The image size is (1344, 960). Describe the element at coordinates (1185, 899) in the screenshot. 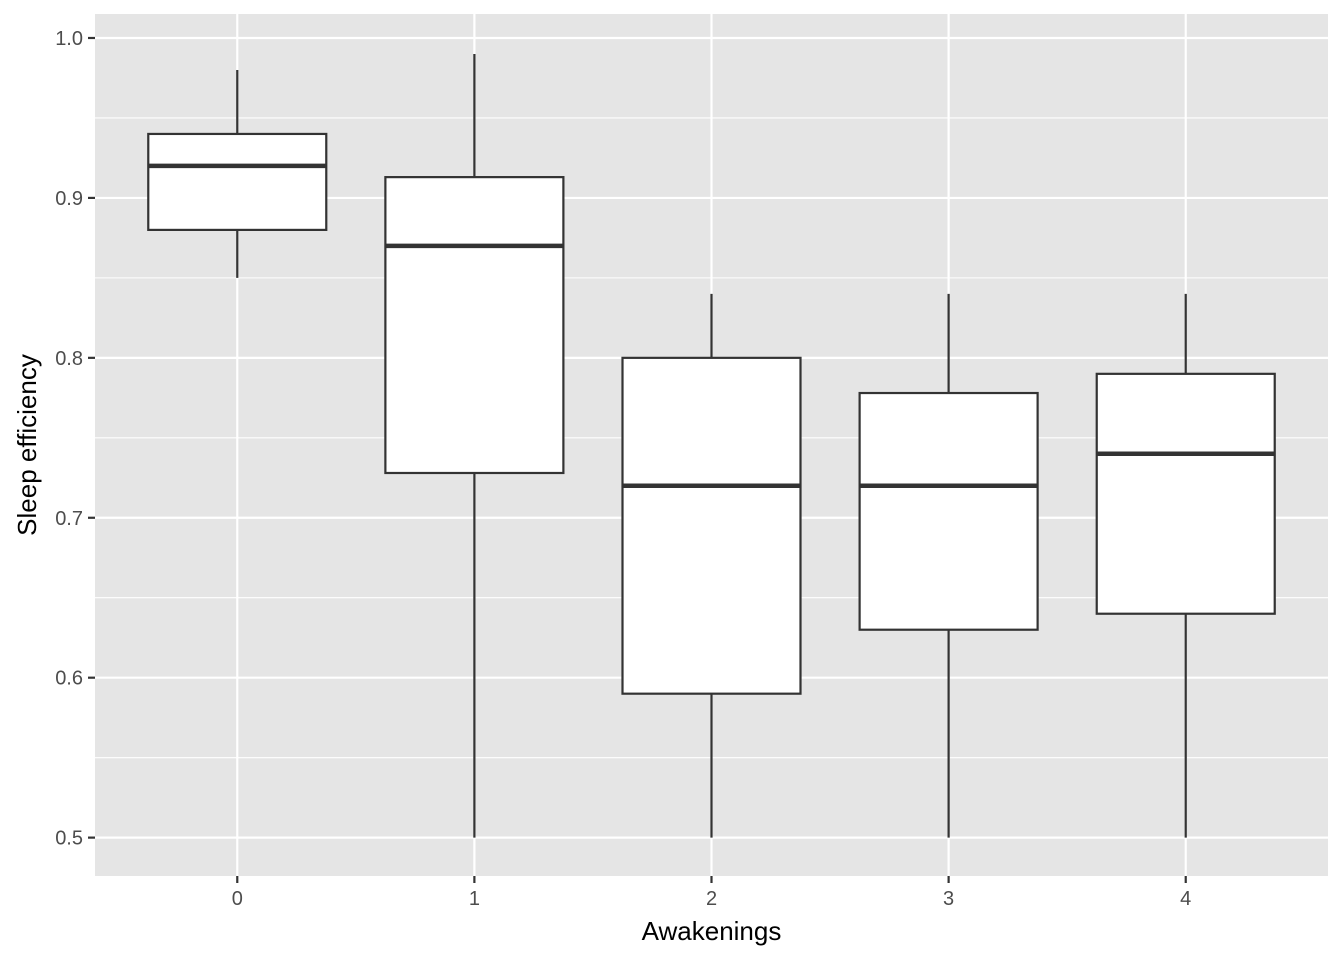

I see `x-tick-label: 4` at that location.